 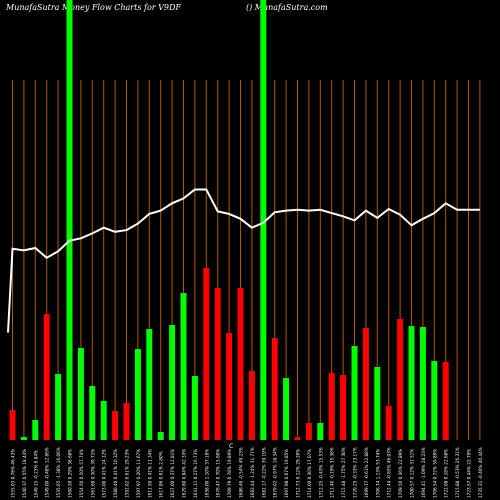 What do you see at coordinates (263, 472) in the screenshot?
I see `x-tick-label: 1681.17 -0.22% 39.19%` at bounding box center [263, 472].